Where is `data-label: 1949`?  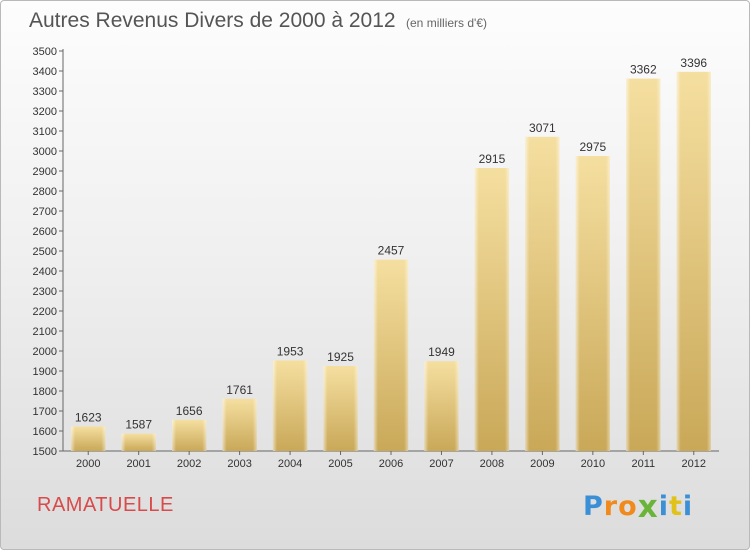 data-label: 1949 is located at coordinates (441, 352).